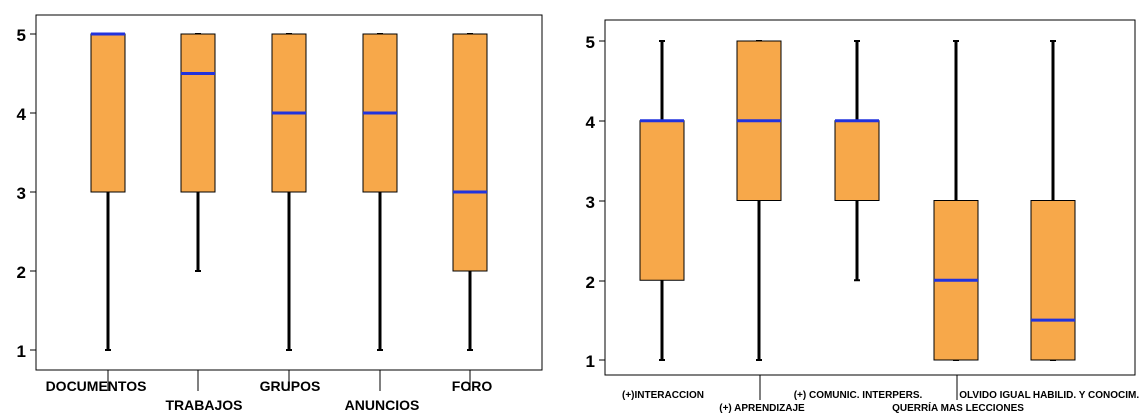  What do you see at coordinates (958, 407) in the screenshot?
I see `chart-2-xtick-label: QUERRÍA MAS LECCIONES` at bounding box center [958, 407].